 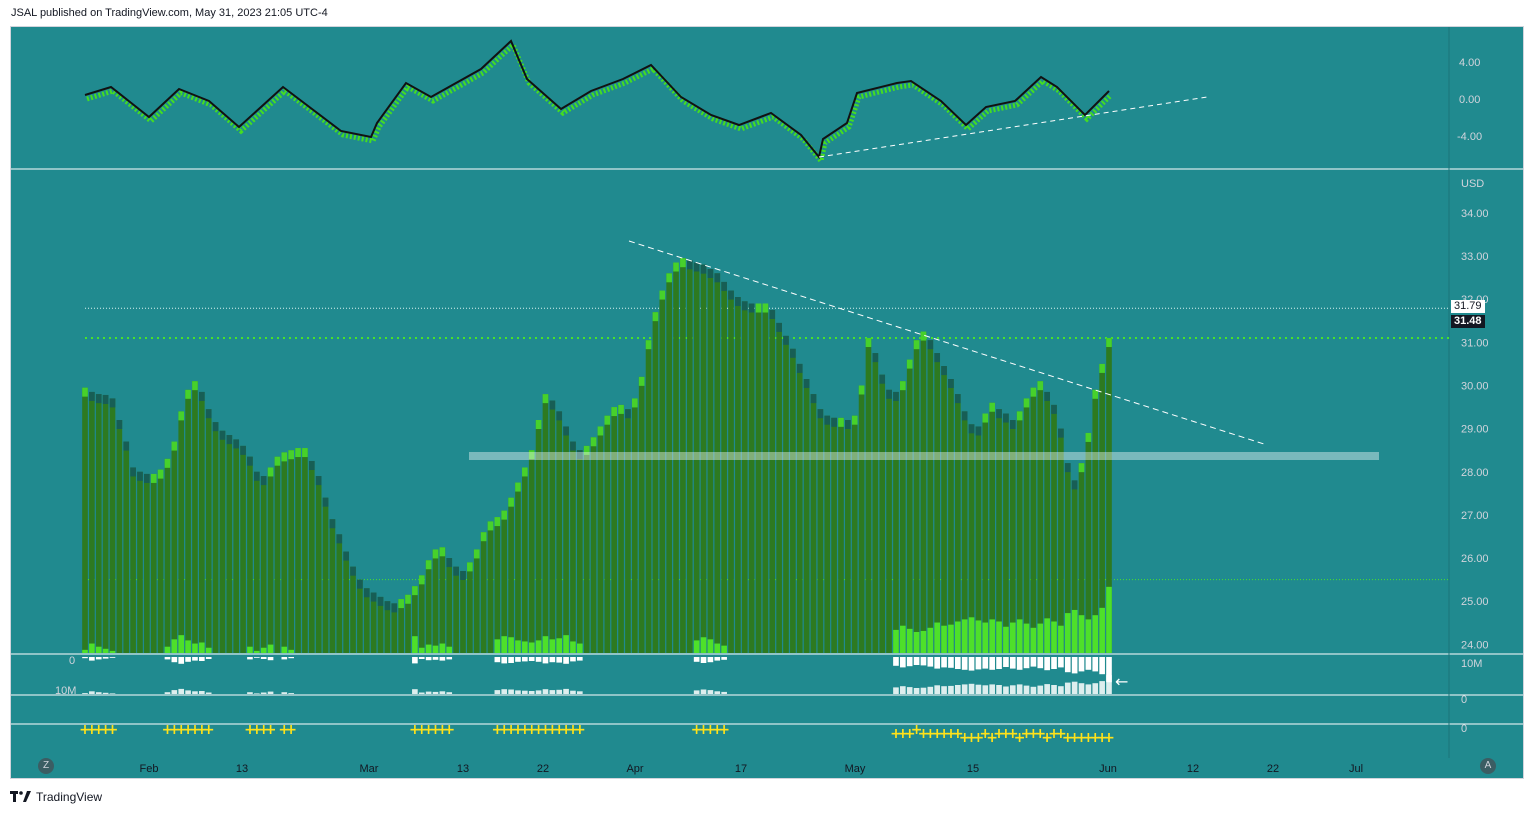 I want to click on date-axis-label: Mar, so click(x=369, y=769).